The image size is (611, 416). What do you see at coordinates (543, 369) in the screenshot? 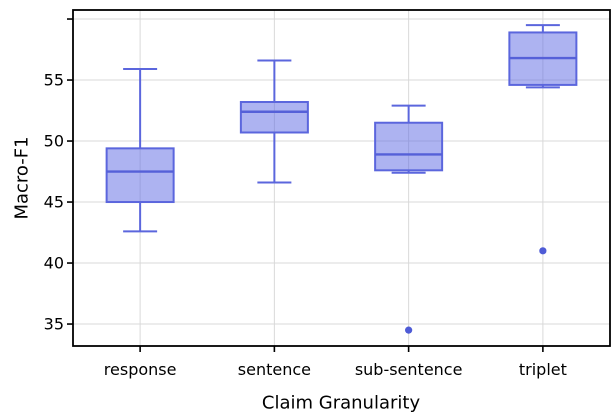
I see `x-tick-label-triplet: triplet` at bounding box center [543, 369].